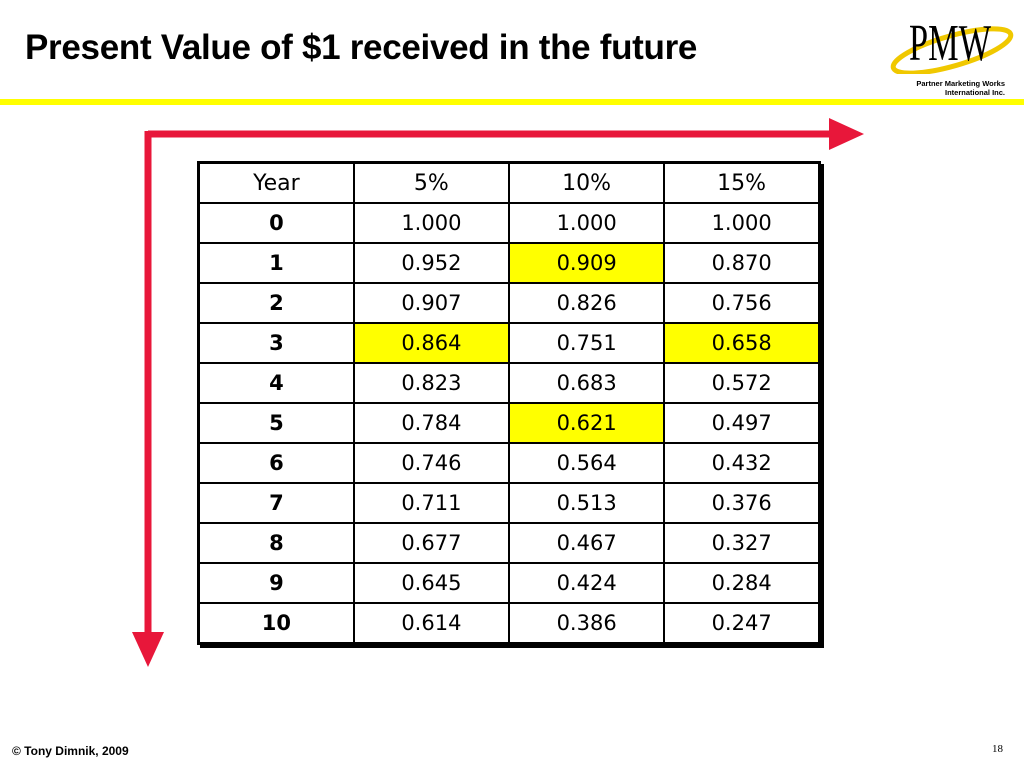 Image resolution: width=1024 pixels, height=768 pixels. I want to click on pv-cell-r10: 0.621, so click(586, 423).